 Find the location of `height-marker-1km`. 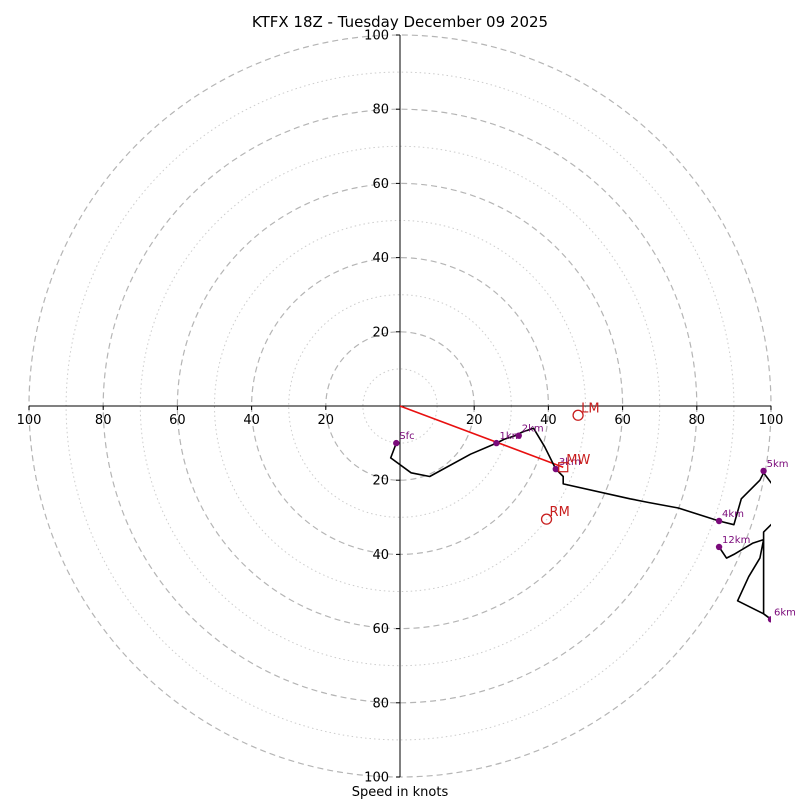

height-marker-1km is located at coordinates (496, 443).